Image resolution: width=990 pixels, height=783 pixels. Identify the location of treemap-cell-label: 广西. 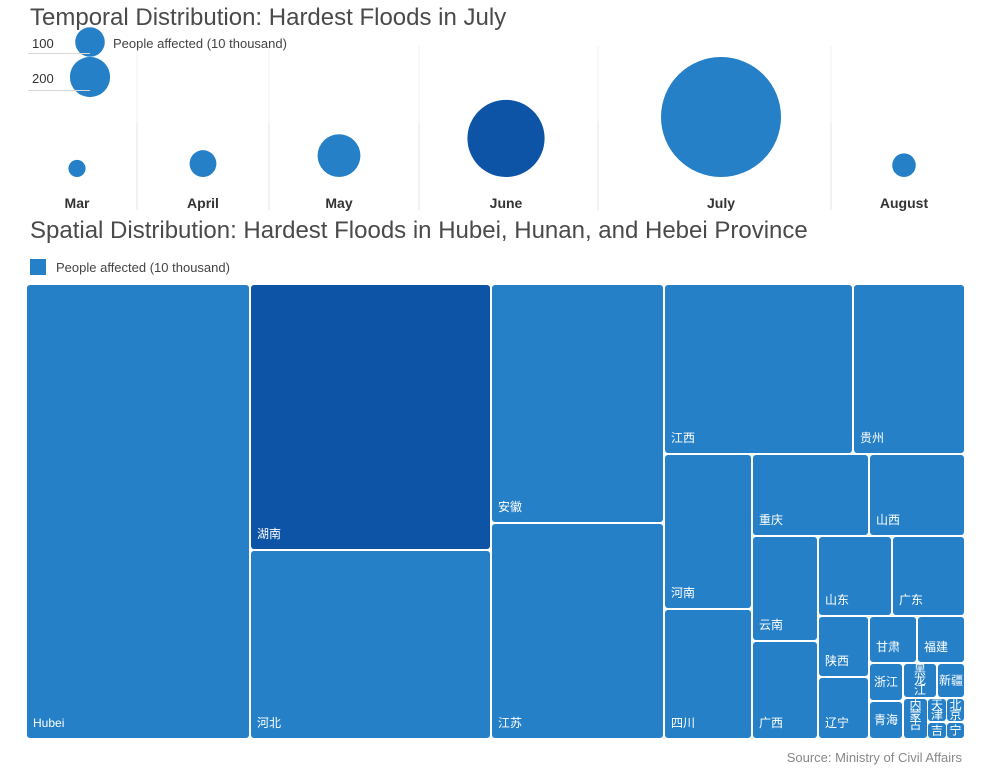
(771, 723).